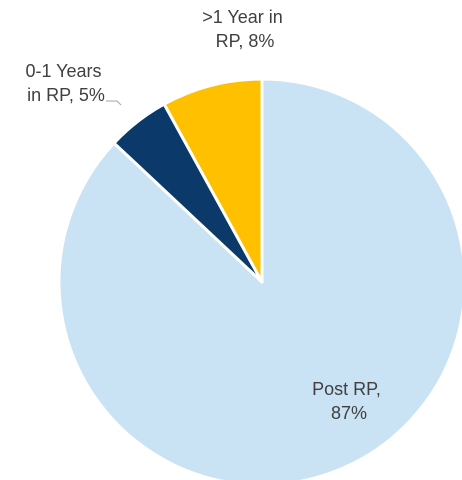  I want to click on label-line: in RP, 5%, so click(66, 95).